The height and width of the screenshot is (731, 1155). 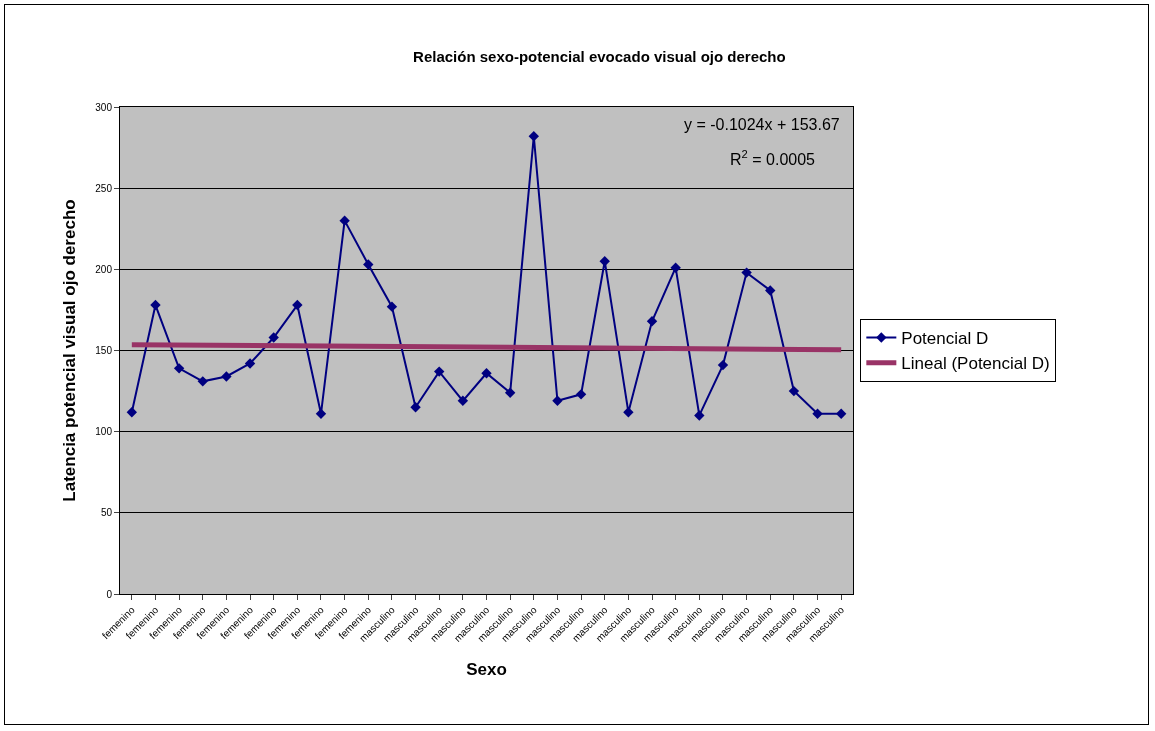 I want to click on legend-label: Potencial D, so click(x=945, y=339).